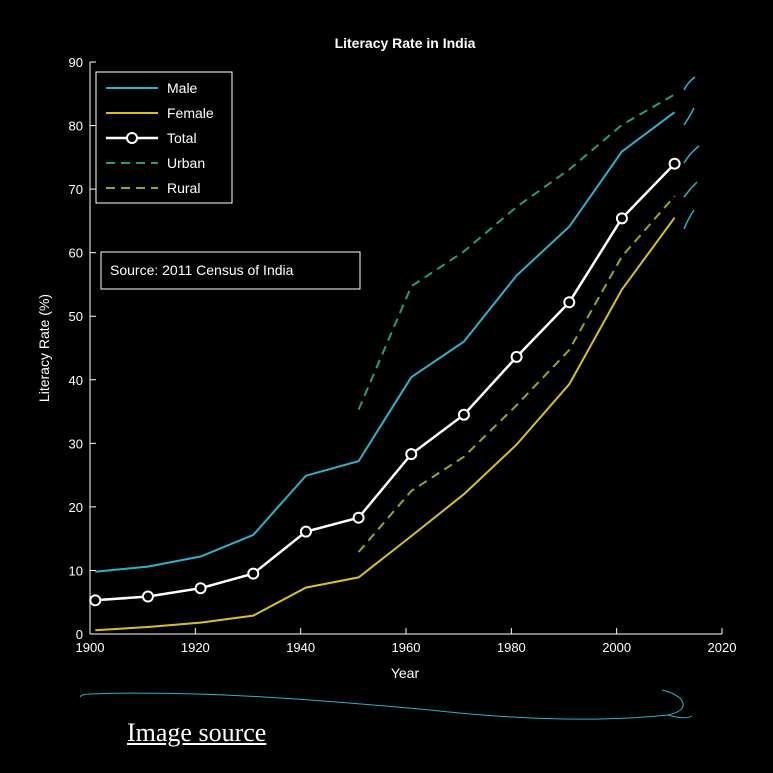 This screenshot has width=773, height=773. What do you see at coordinates (76, 380) in the screenshot?
I see `y-tick-label: 40` at bounding box center [76, 380].